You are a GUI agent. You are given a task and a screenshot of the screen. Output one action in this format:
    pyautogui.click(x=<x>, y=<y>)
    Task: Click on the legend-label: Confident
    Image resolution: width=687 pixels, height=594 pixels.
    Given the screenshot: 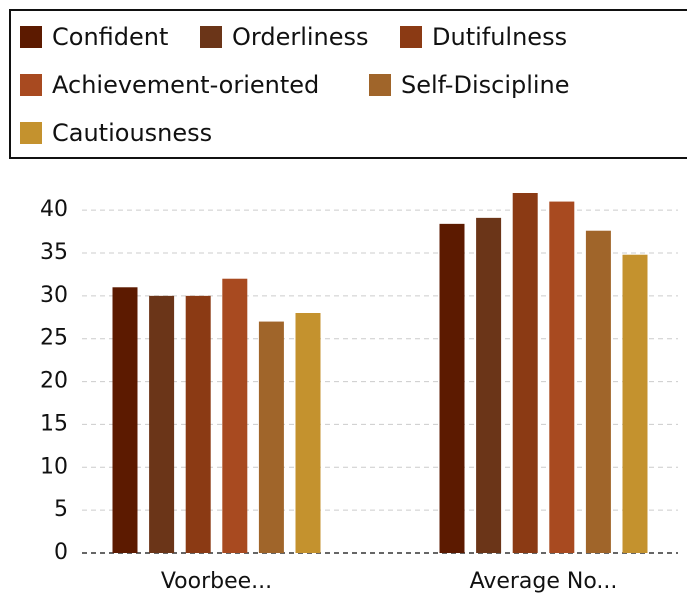 What is the action you would take?
    pyautogui.click(x=110, y=37)
    